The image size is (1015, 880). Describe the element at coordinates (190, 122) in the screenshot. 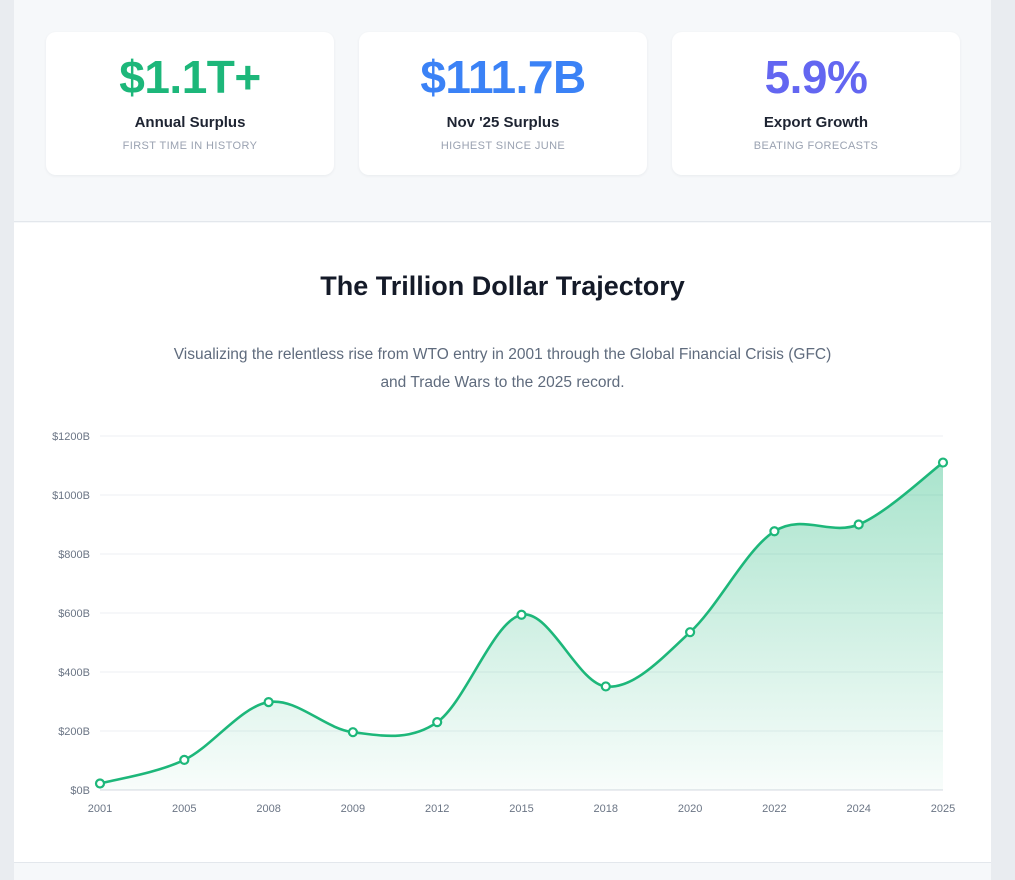

I see `stat-label: Annual Surplus` at that location.